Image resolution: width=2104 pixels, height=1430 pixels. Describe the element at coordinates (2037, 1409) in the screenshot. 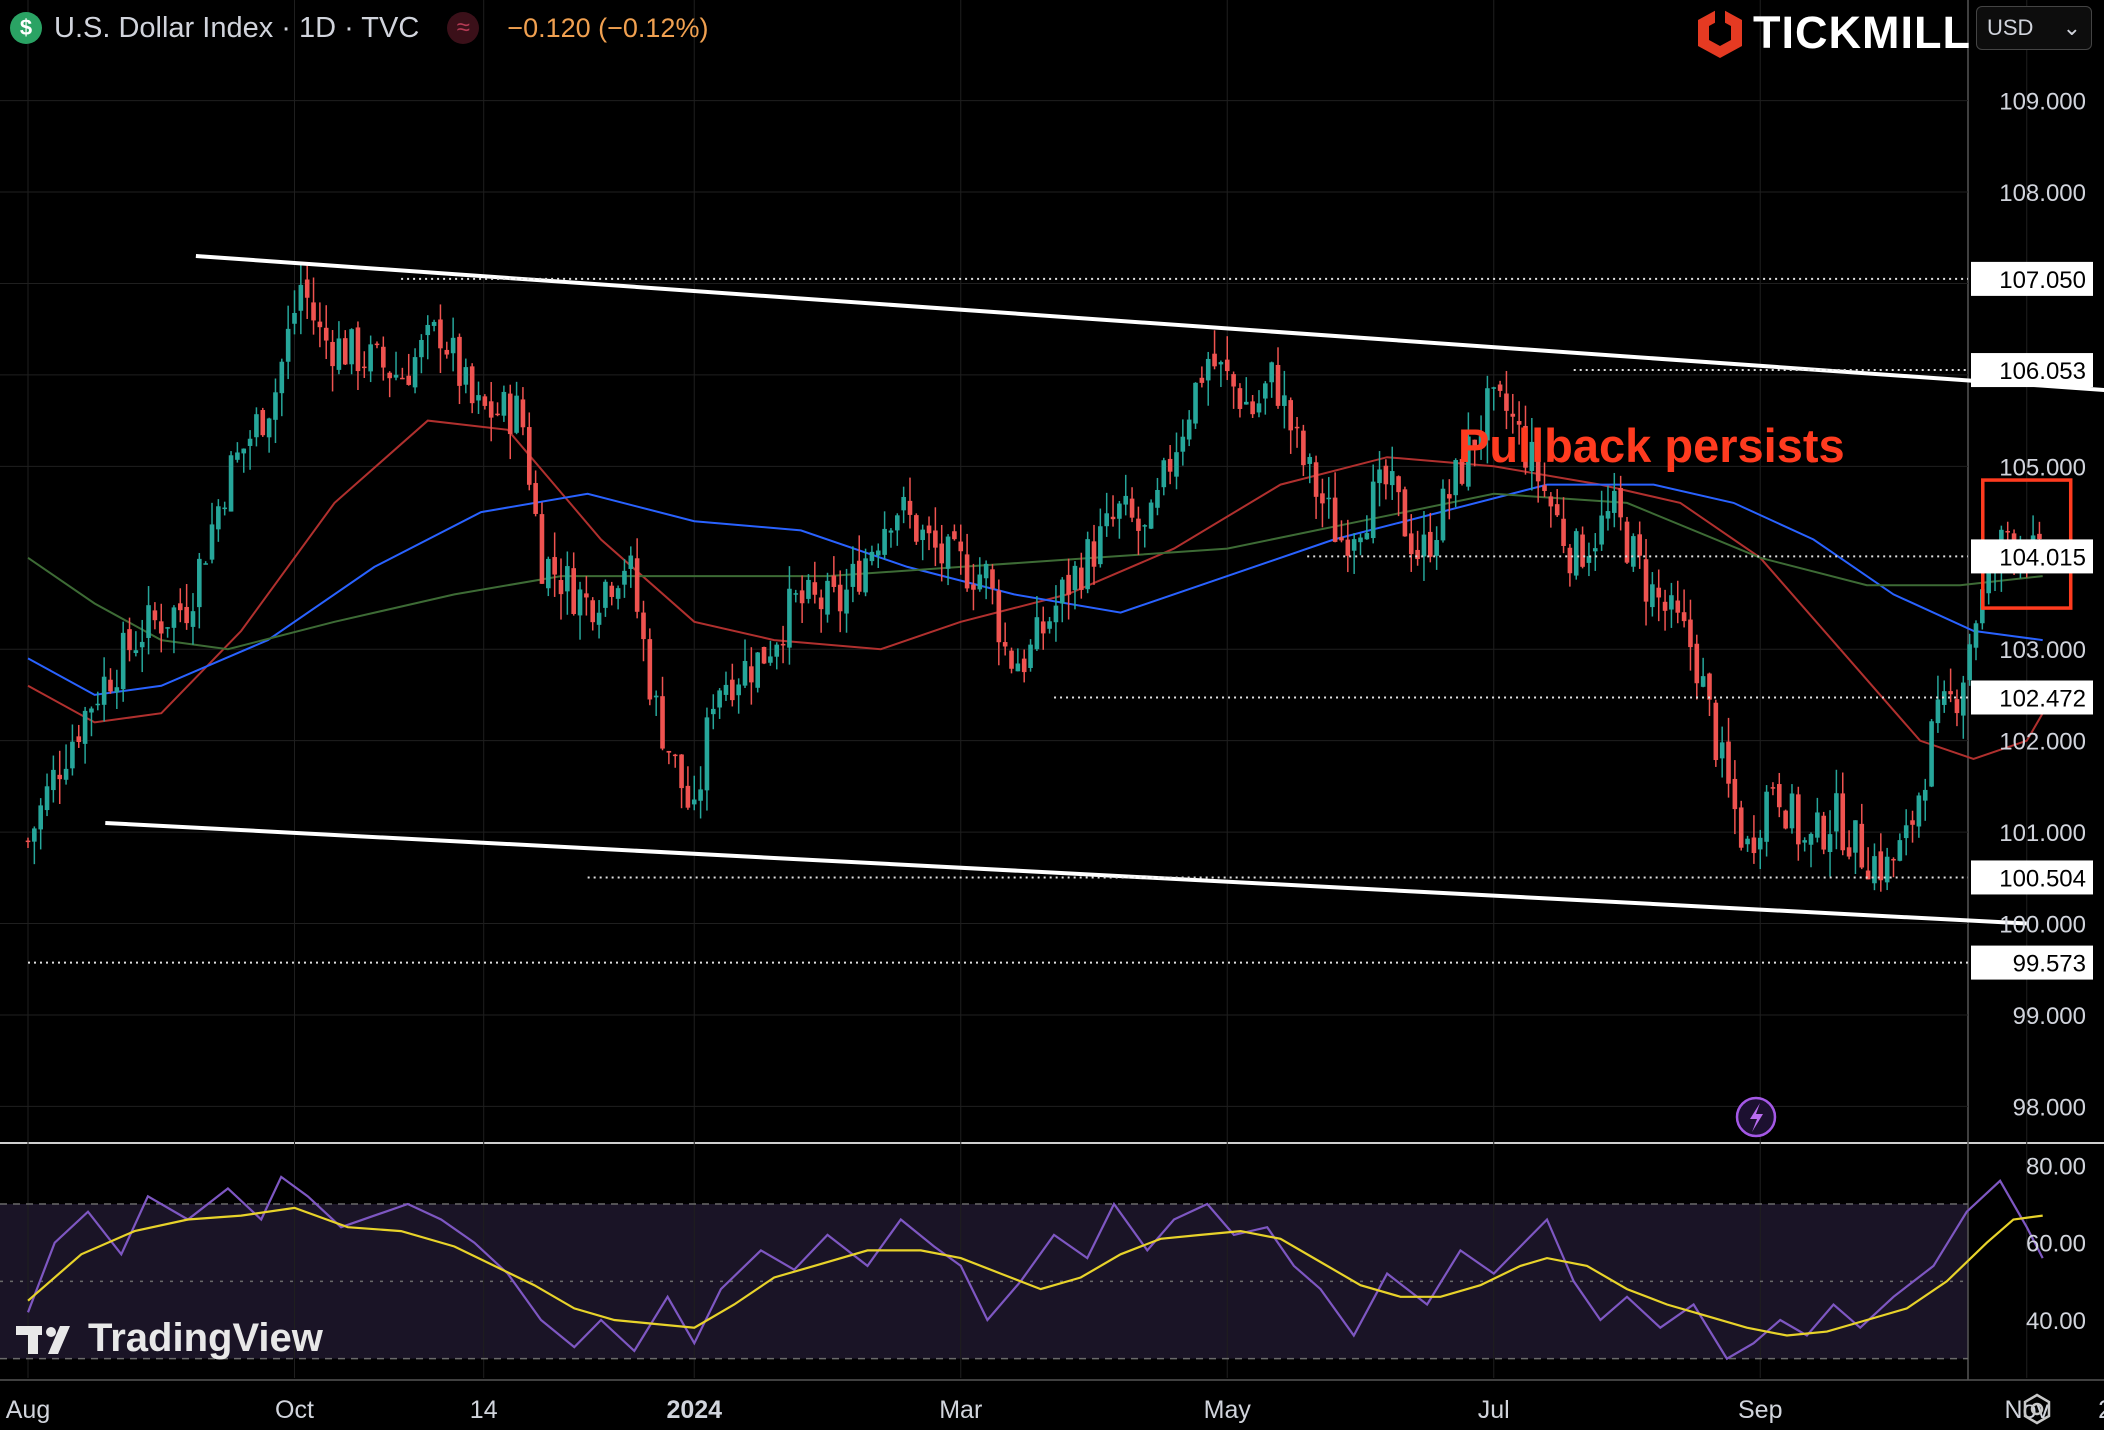

I see `settings-gear-icon` at that location.